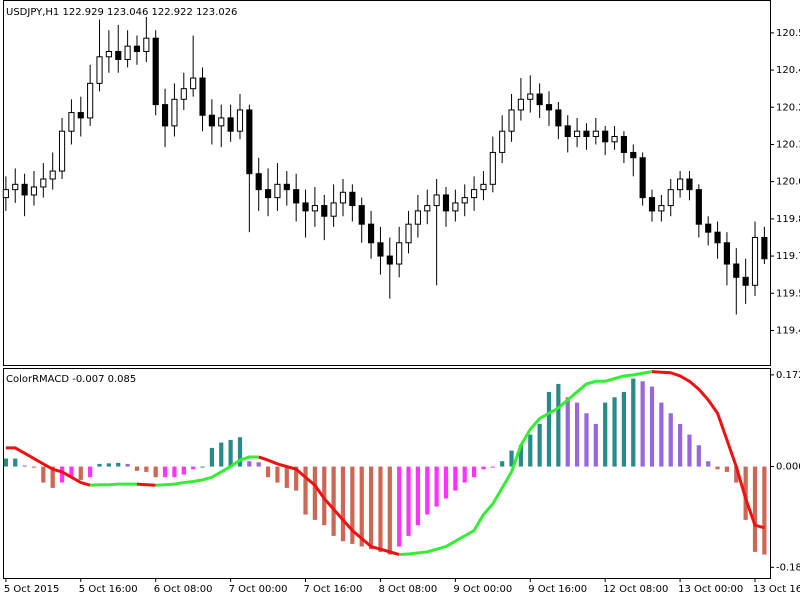  What do you see at coordinates (31, 589) in the screenshot?
I see `x-tick-label: 5 Oct 2015` at bounding box center [31, 589].